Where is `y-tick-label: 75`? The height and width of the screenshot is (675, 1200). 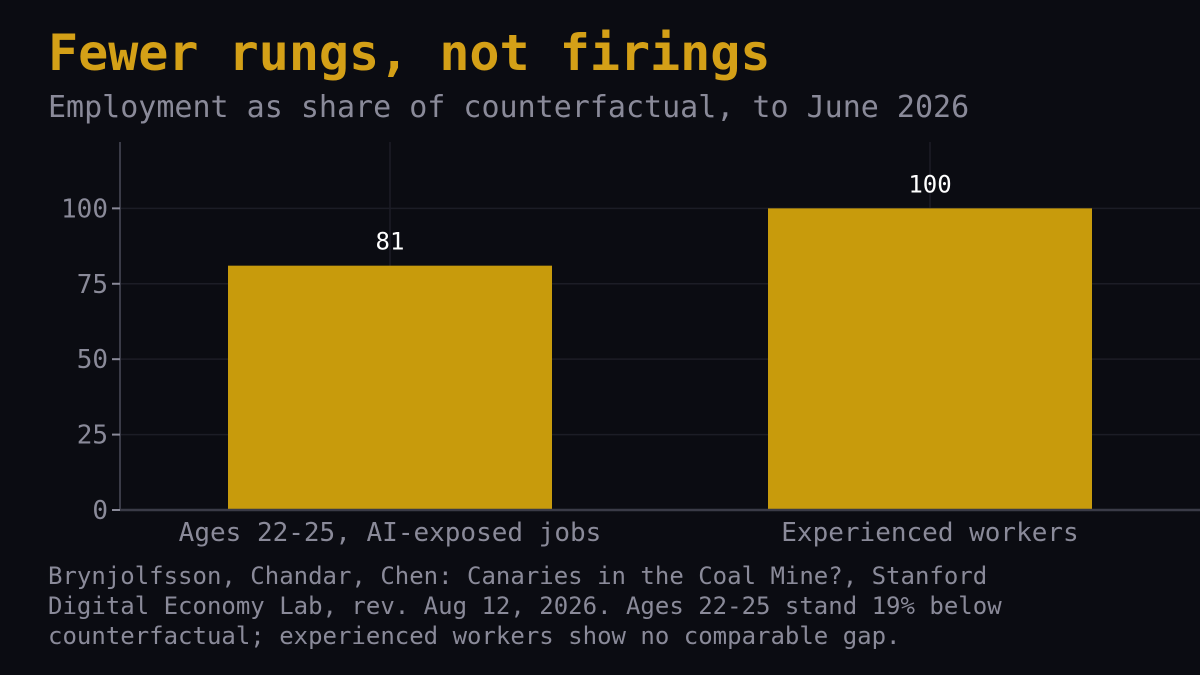 y-tick-label: 75 is located at coordinates (92, 285).